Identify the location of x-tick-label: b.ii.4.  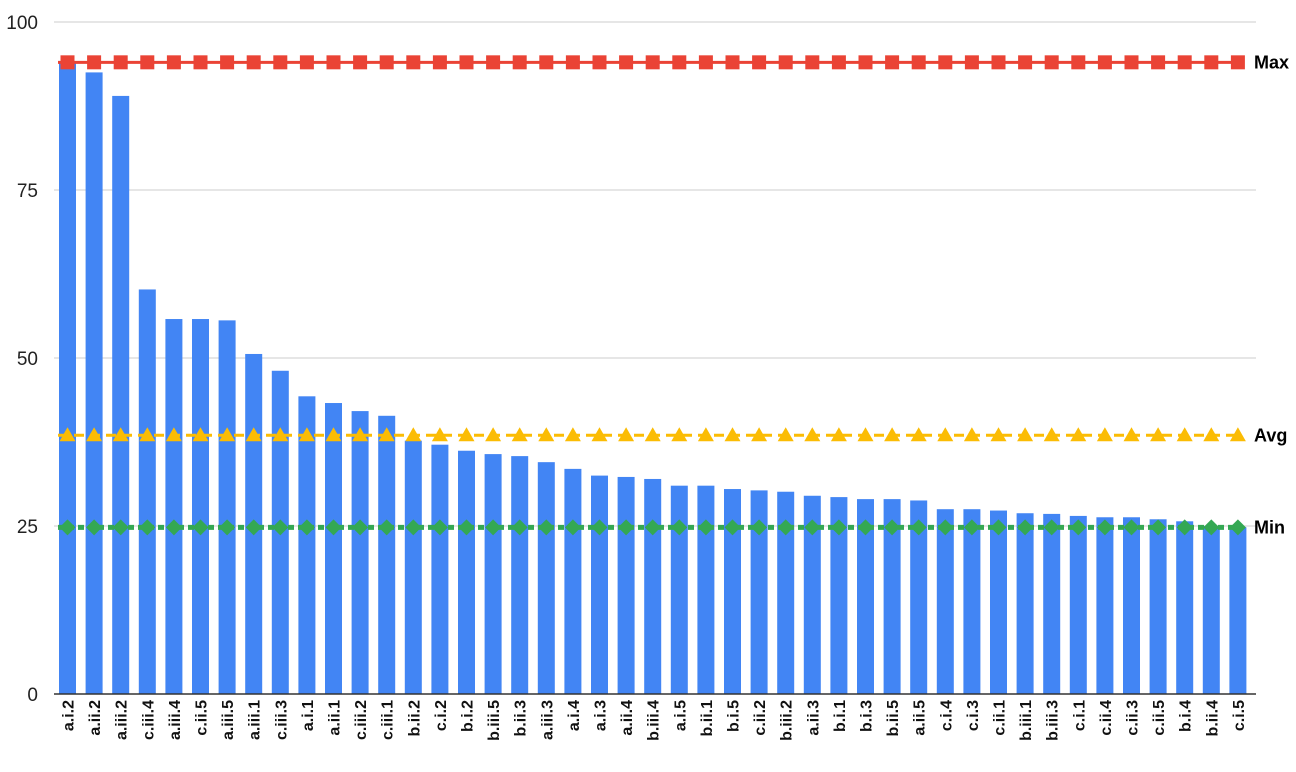
(1212, 718).